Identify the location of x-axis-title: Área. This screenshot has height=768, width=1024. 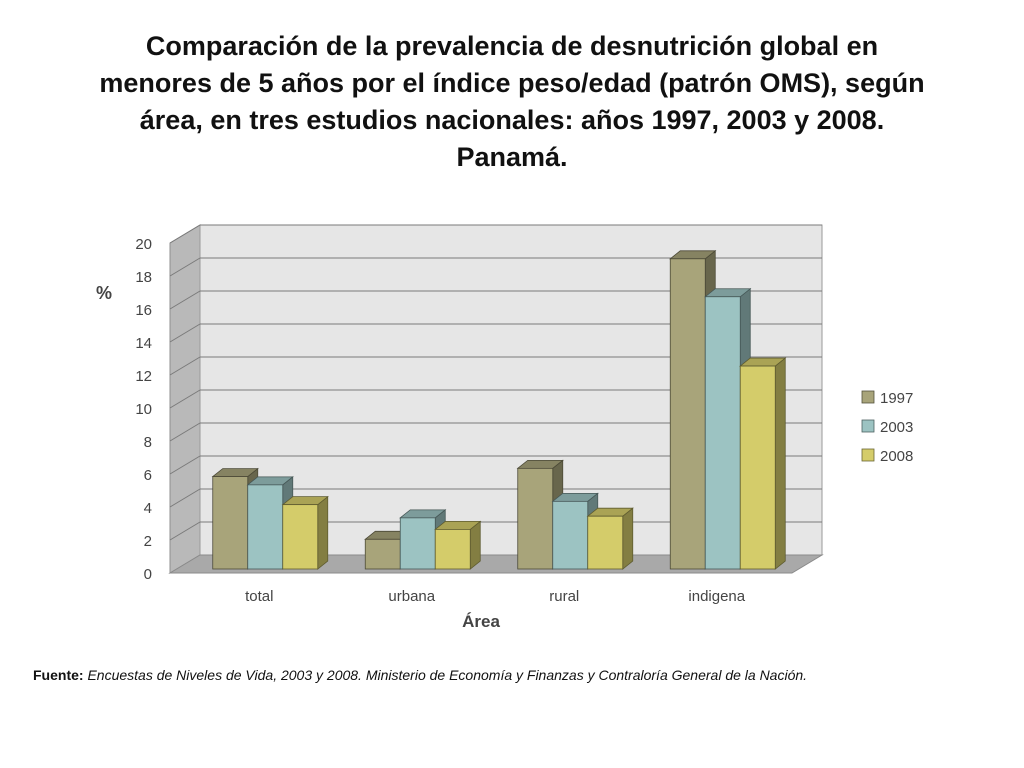
(481, 621).